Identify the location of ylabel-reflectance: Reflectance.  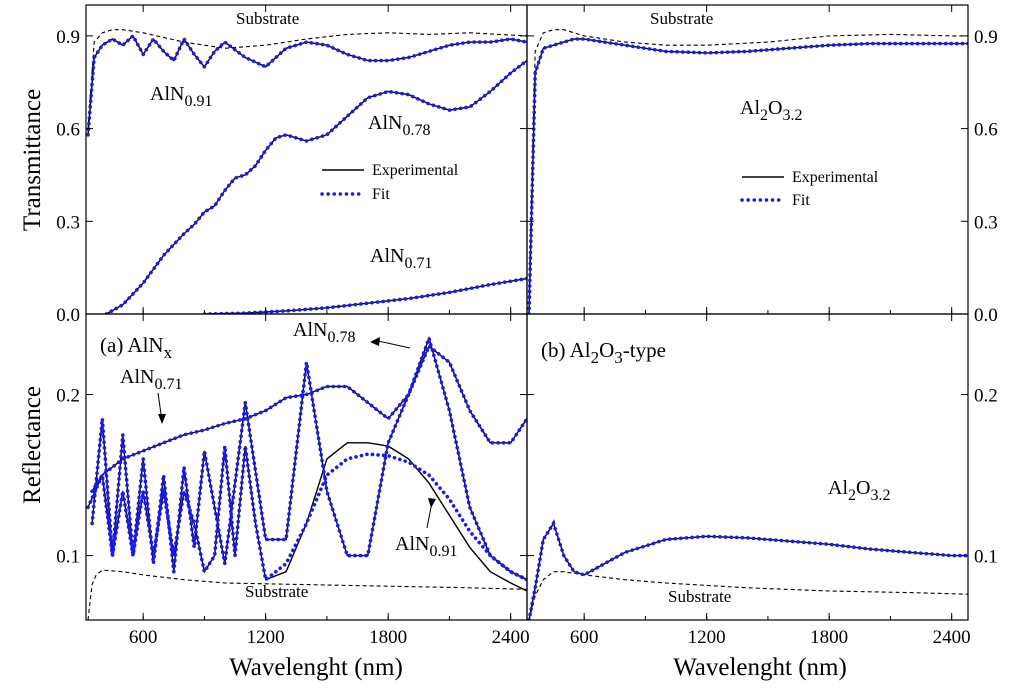
(32, 445).